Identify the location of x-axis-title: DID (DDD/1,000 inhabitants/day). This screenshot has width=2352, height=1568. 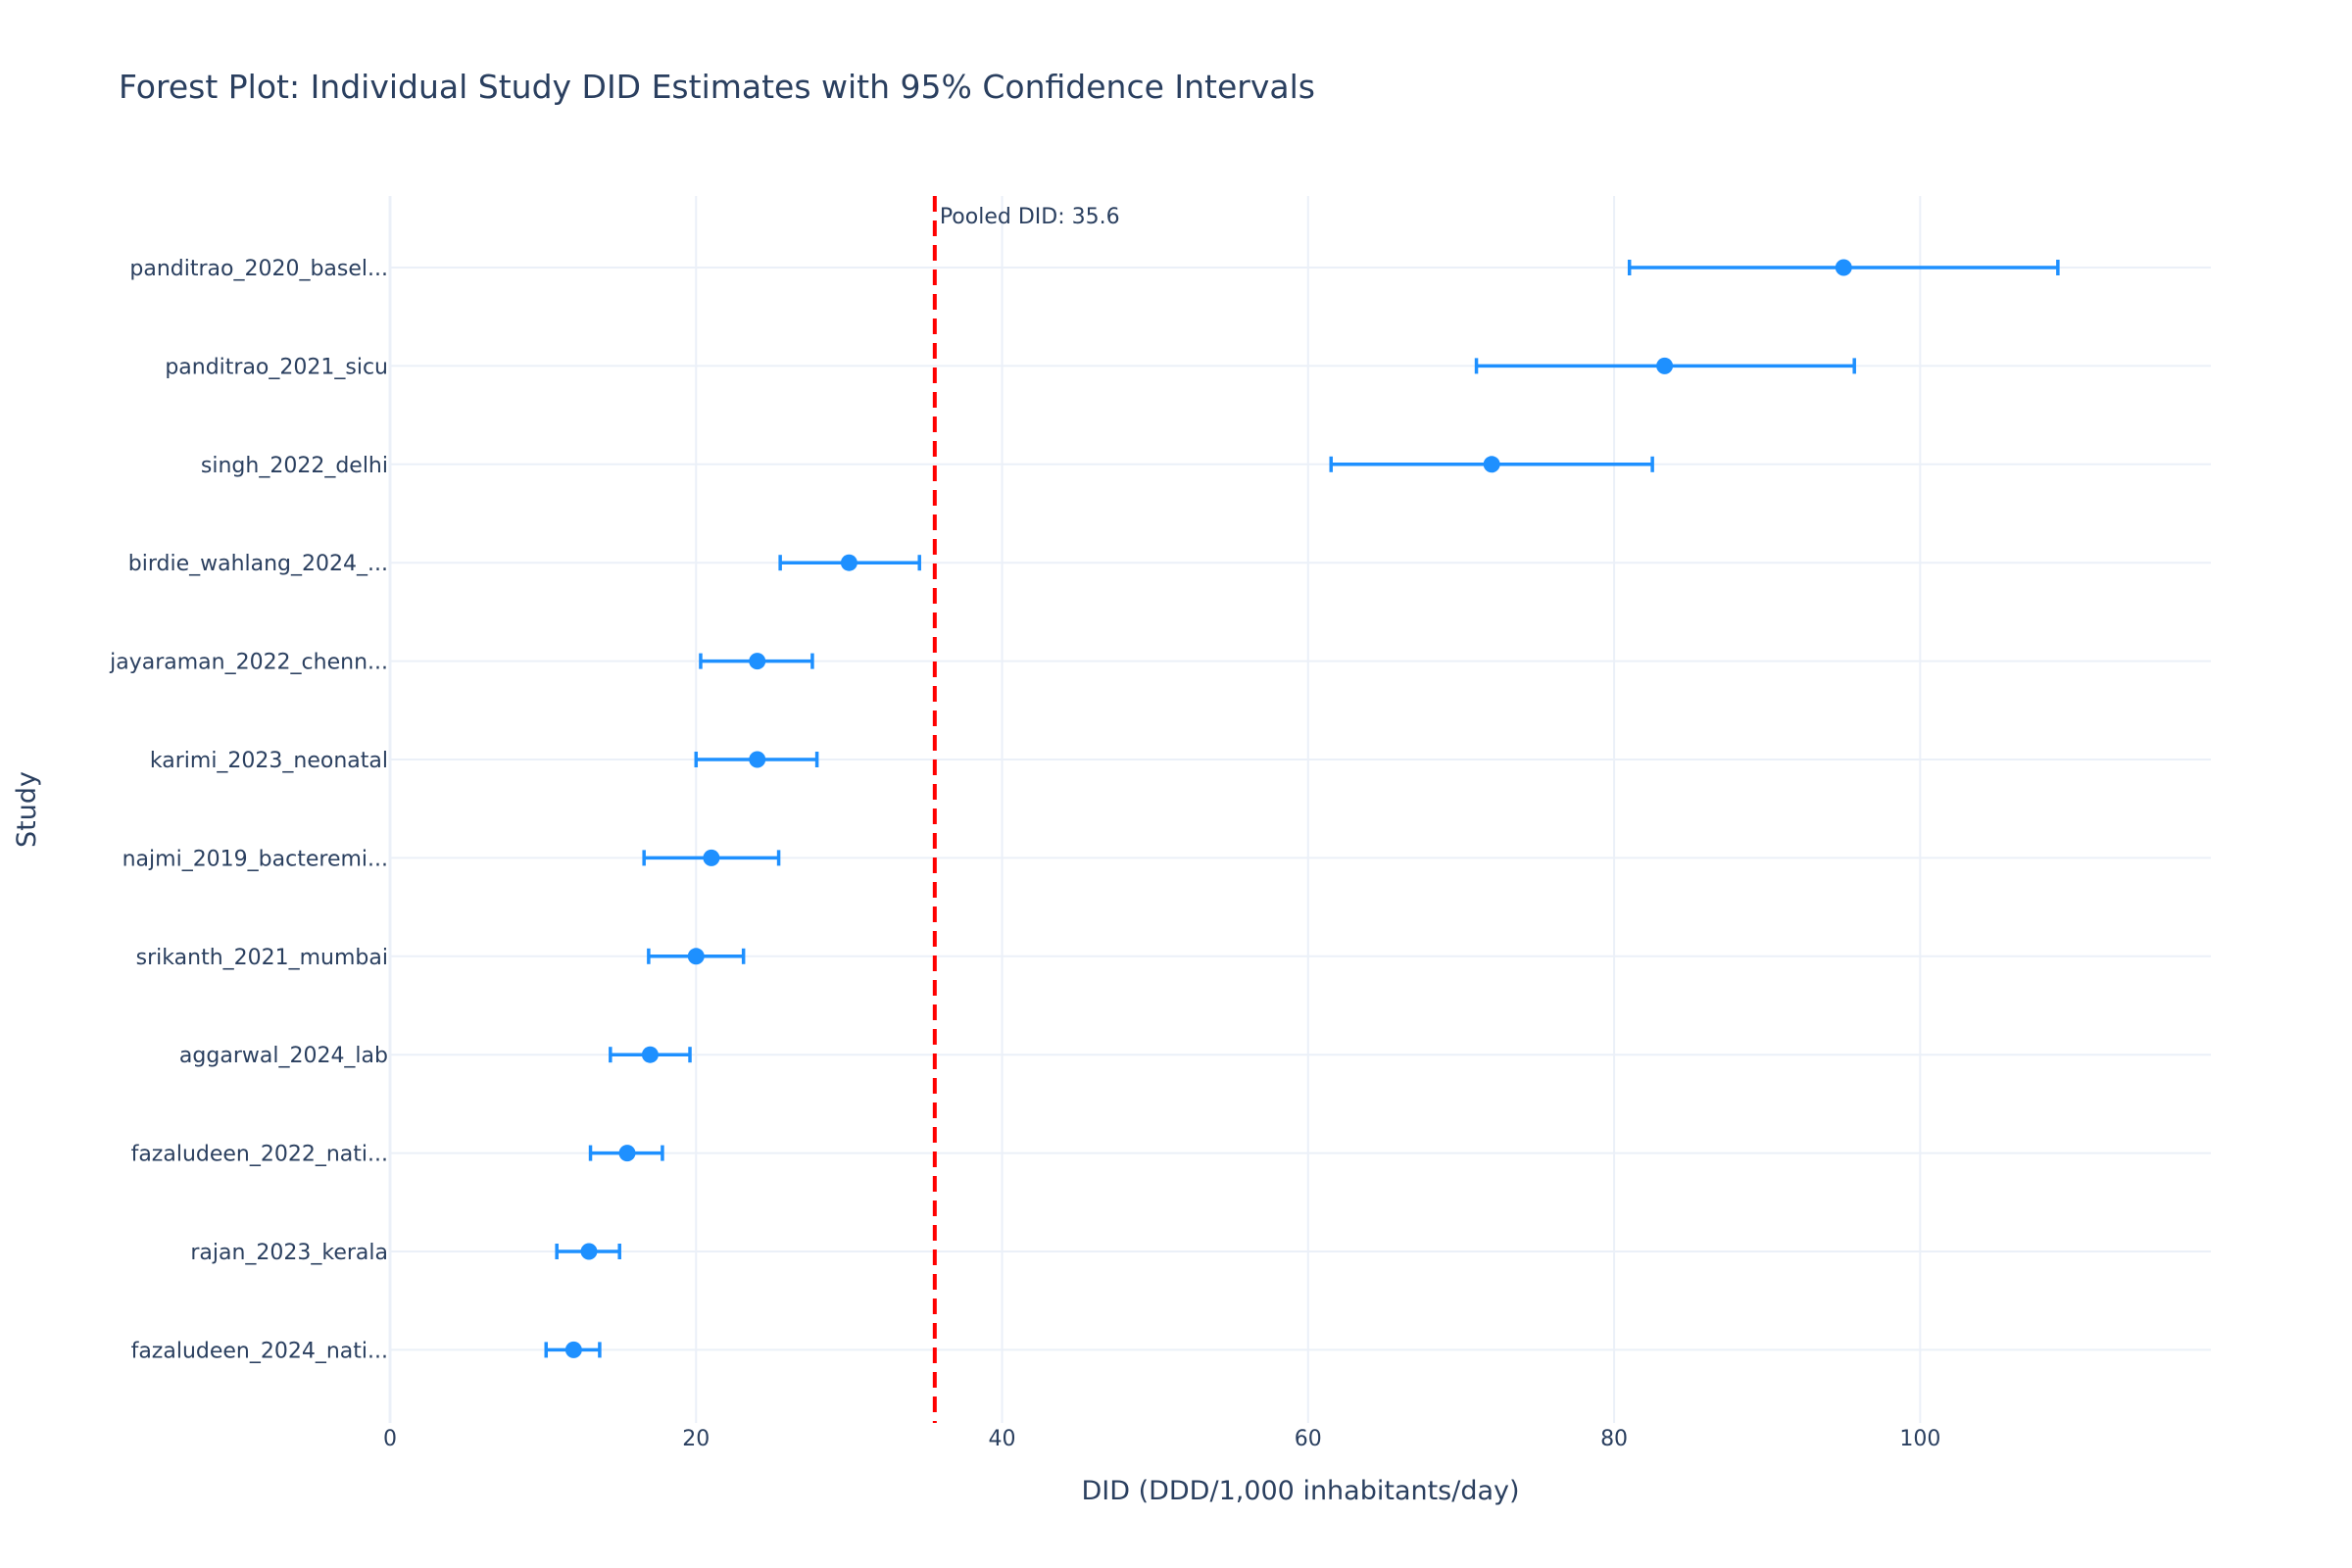
(1300, 1491).